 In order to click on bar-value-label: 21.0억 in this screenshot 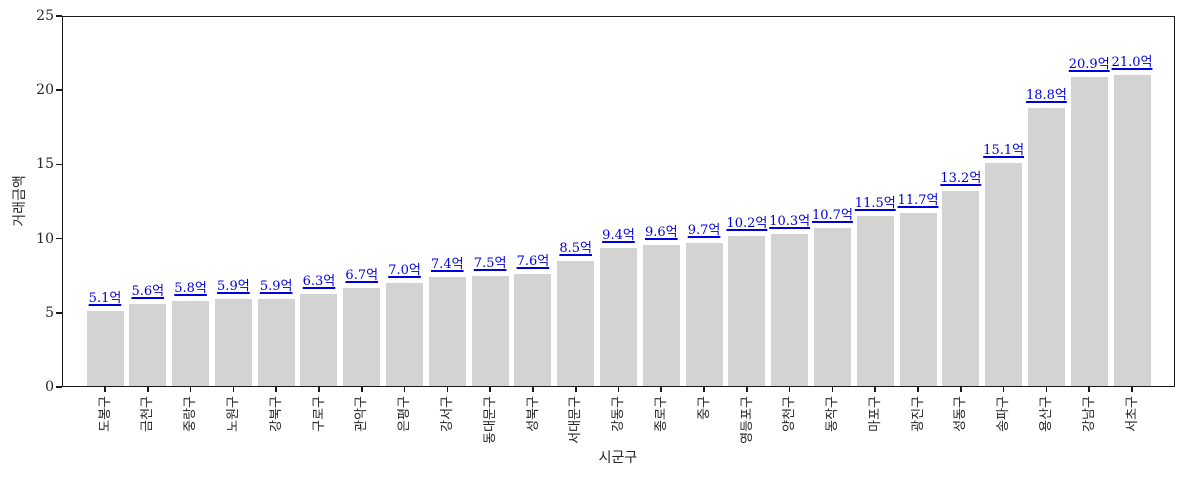, I will do `click(1132, 63)`.